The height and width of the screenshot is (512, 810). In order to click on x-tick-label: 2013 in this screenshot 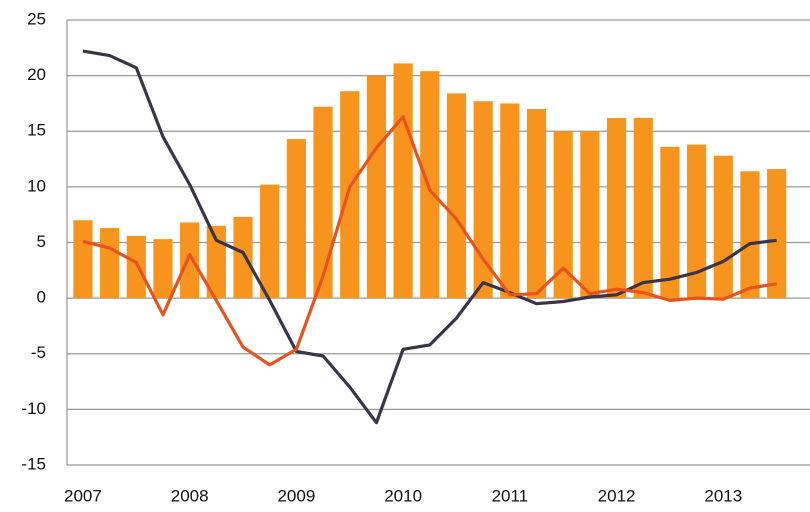, I will do `click(723, 495)`.